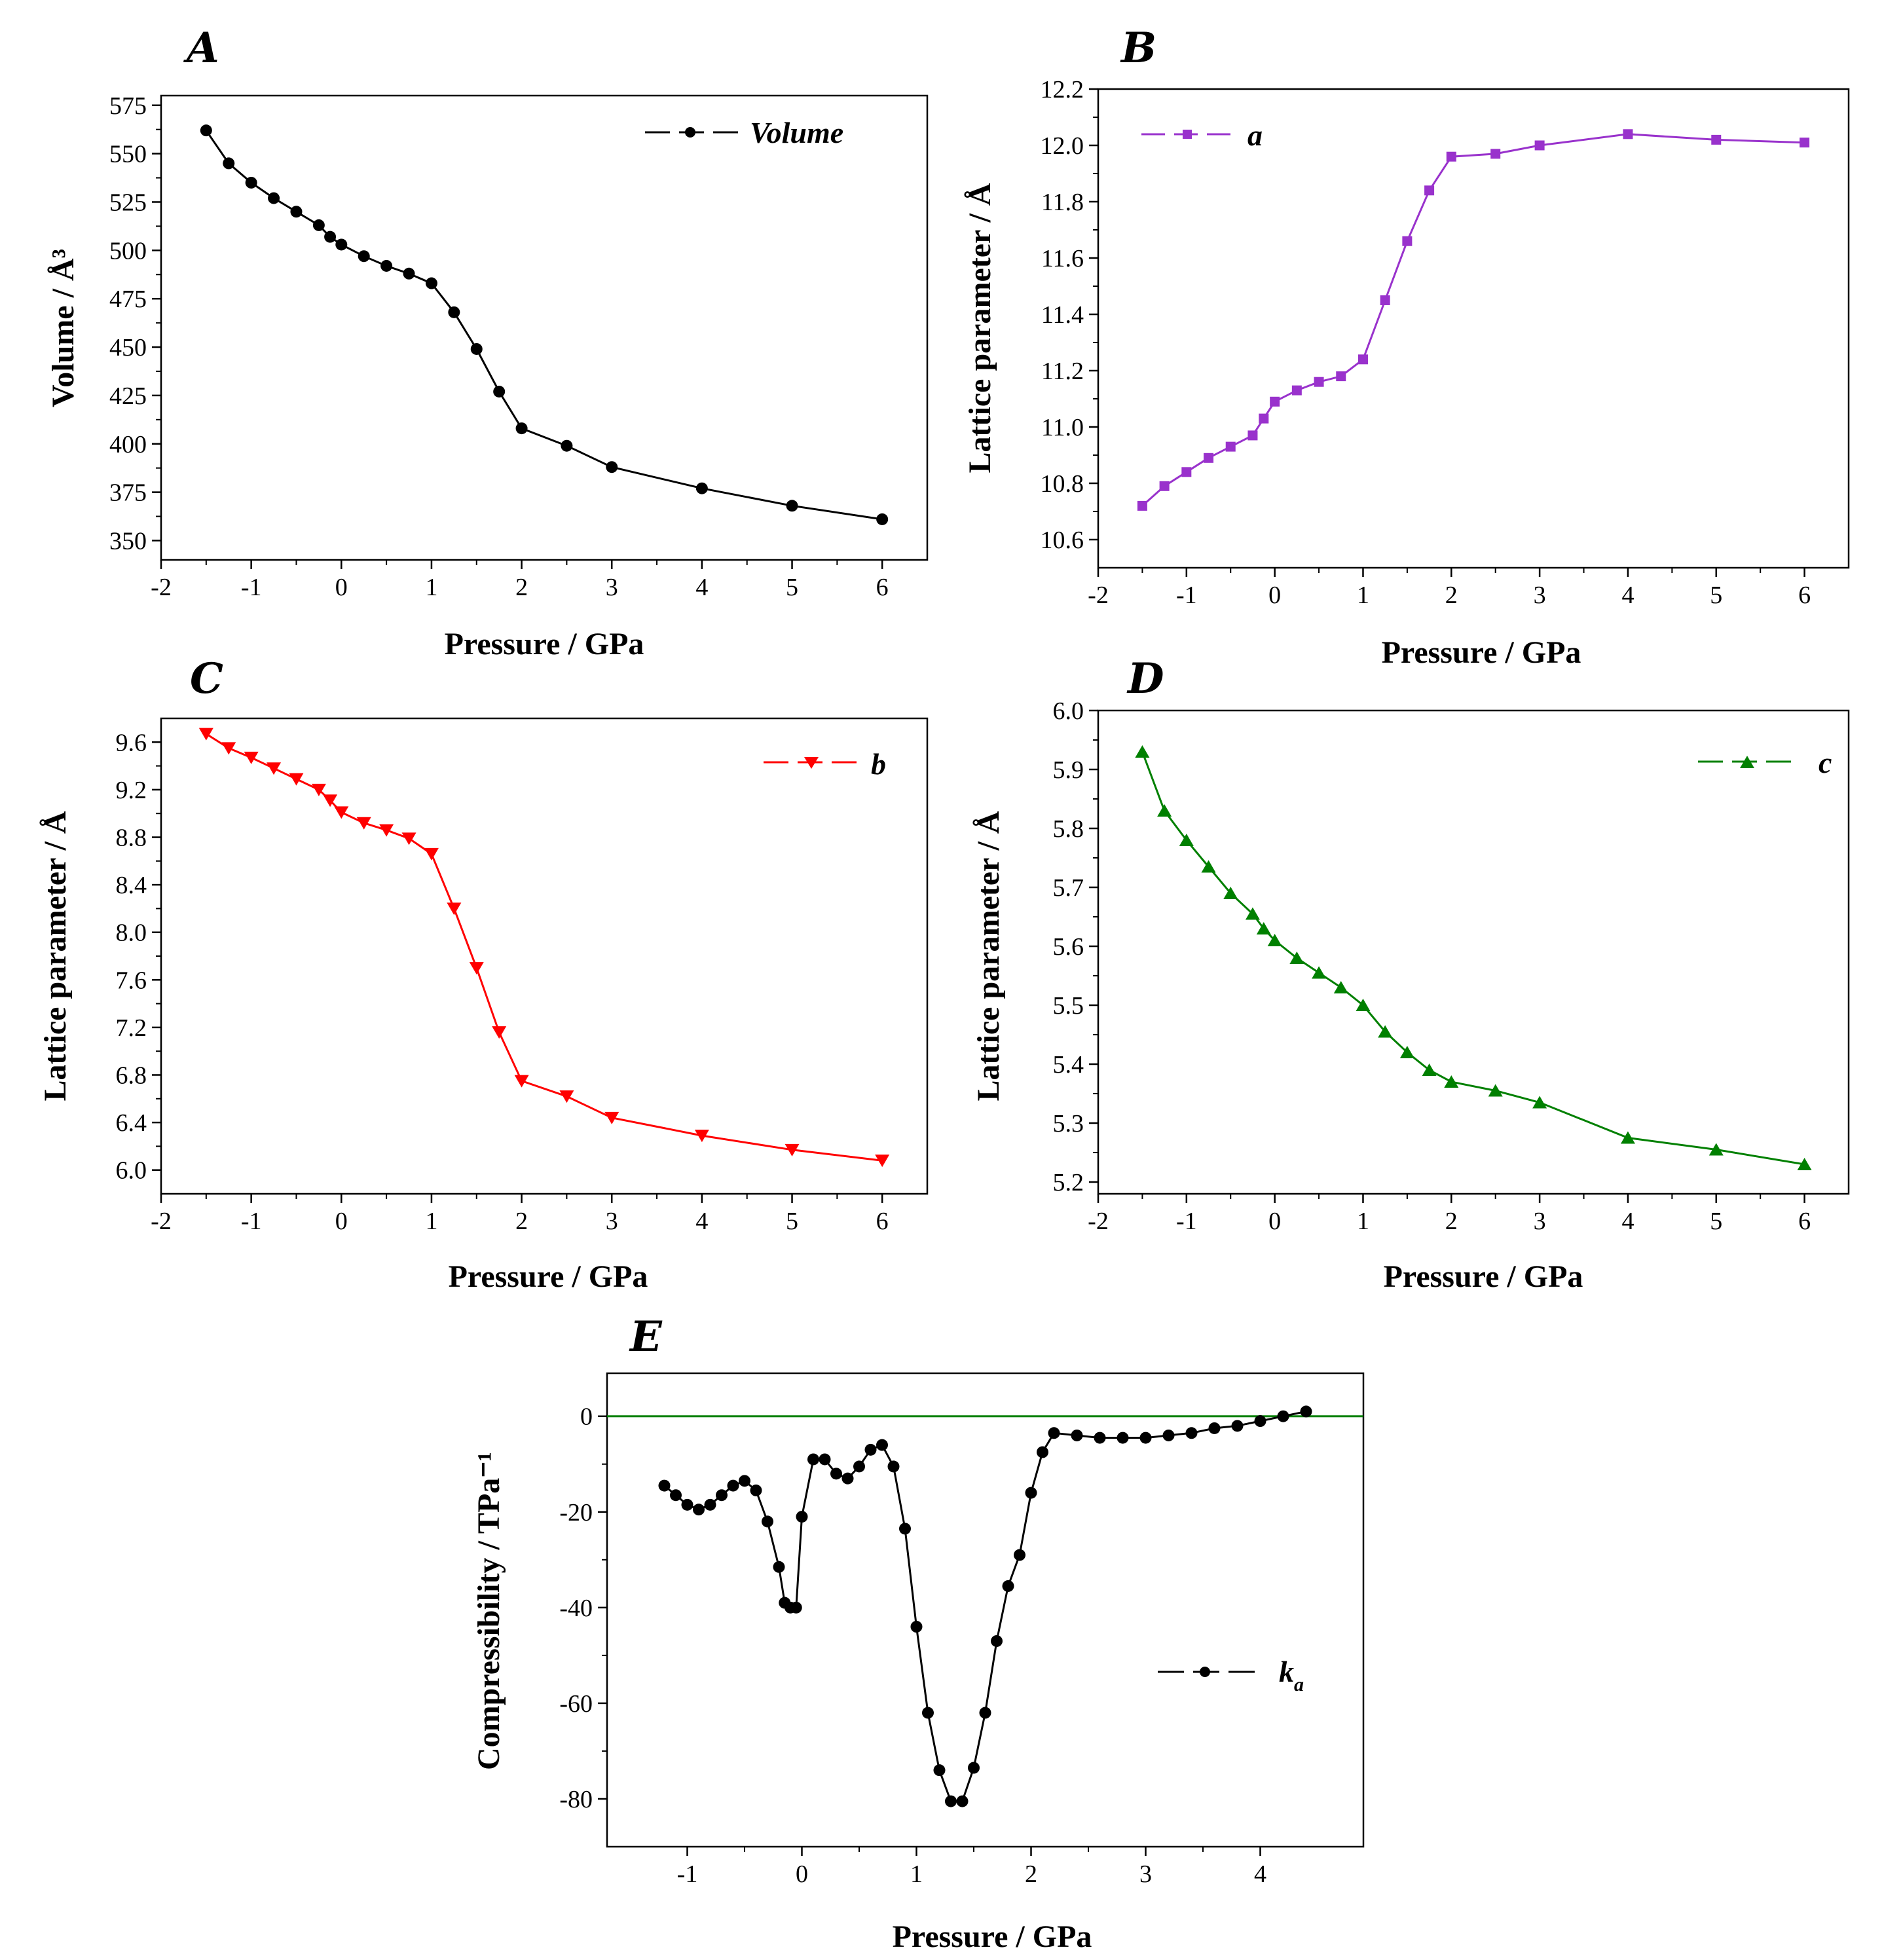  I want to click on panel-D-x-tick-label: 4, so click(1627, 1221).